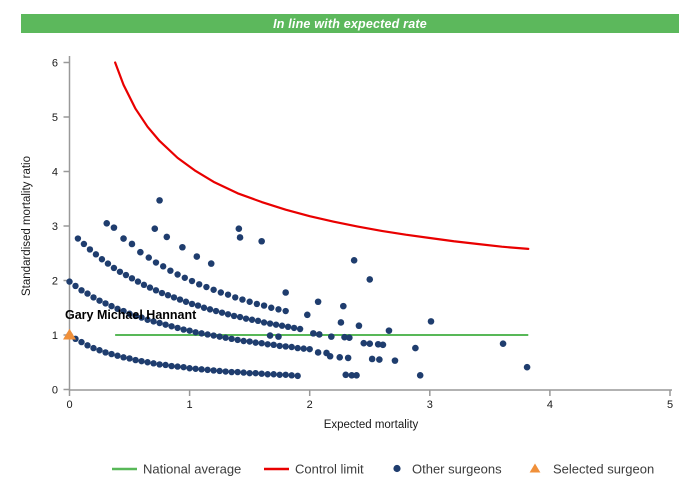 The image size is (700, 500). I want to click on x-tick-label: 3, so click(430, 405).